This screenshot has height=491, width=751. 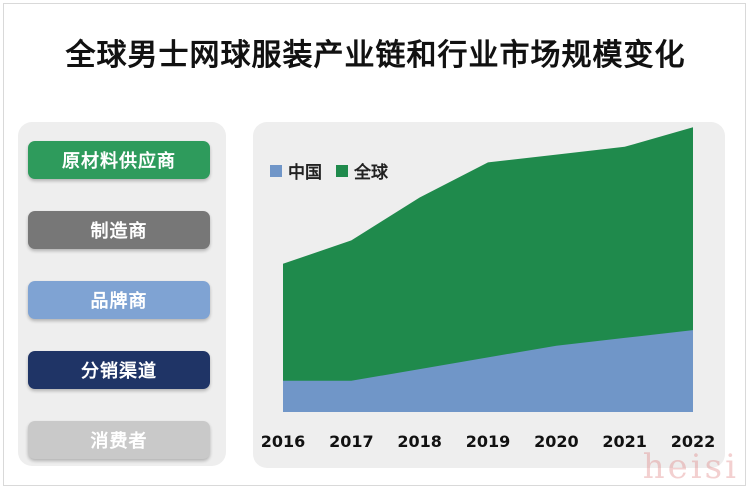 What do you see at coordinates (419, 441) in the screenshot?
I see `x-tick-label: 2018` at bounding box center [419, 441].